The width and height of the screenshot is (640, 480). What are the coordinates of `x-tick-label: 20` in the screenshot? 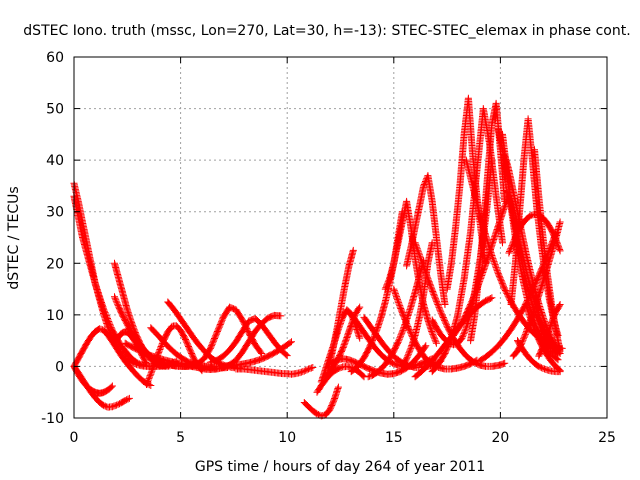 It's located at (500, 438).